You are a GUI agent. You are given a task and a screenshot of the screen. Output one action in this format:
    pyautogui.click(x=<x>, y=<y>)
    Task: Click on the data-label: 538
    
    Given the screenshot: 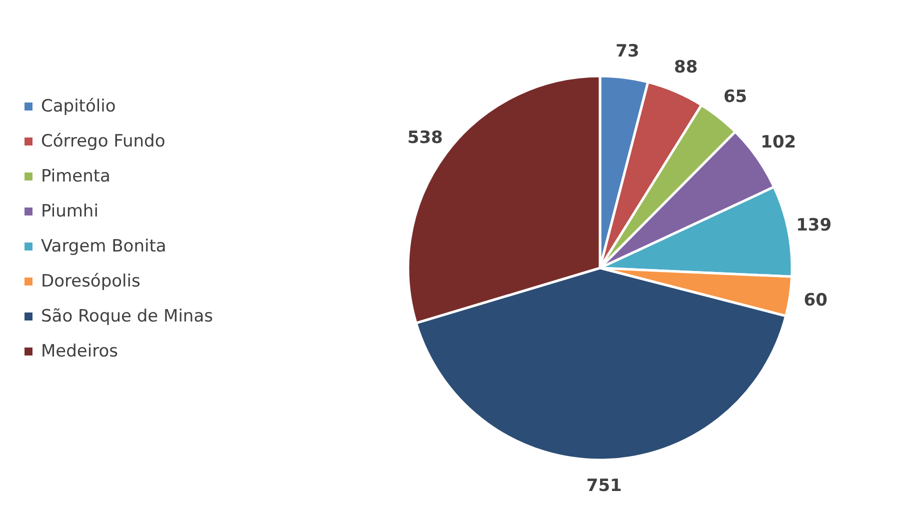 What is the action you would take?
    pyautogui.click(x=425, y=138)
    